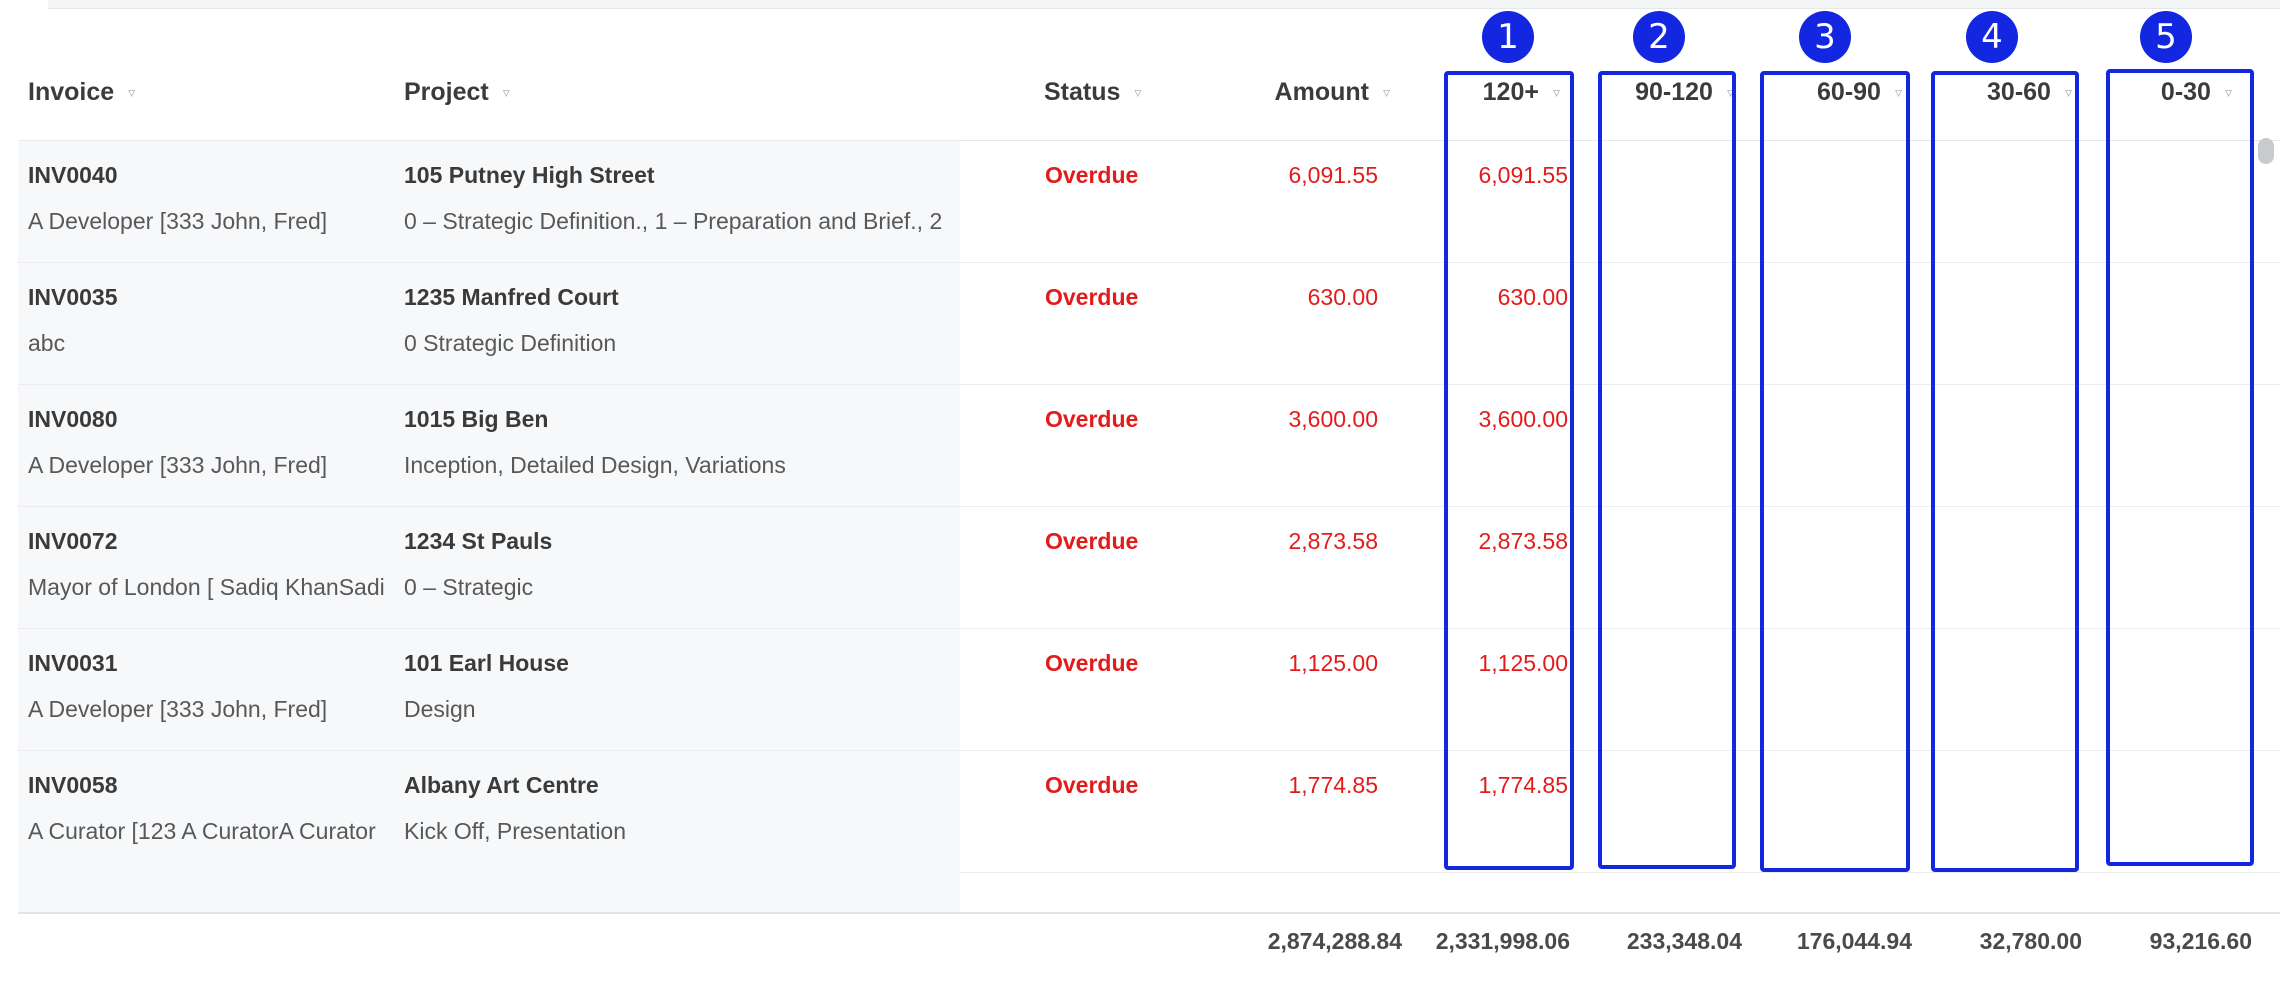  Describe the element at coordinates (1825, 37) in the screenshot. I see `annotation-badge-3: 3` at that location.